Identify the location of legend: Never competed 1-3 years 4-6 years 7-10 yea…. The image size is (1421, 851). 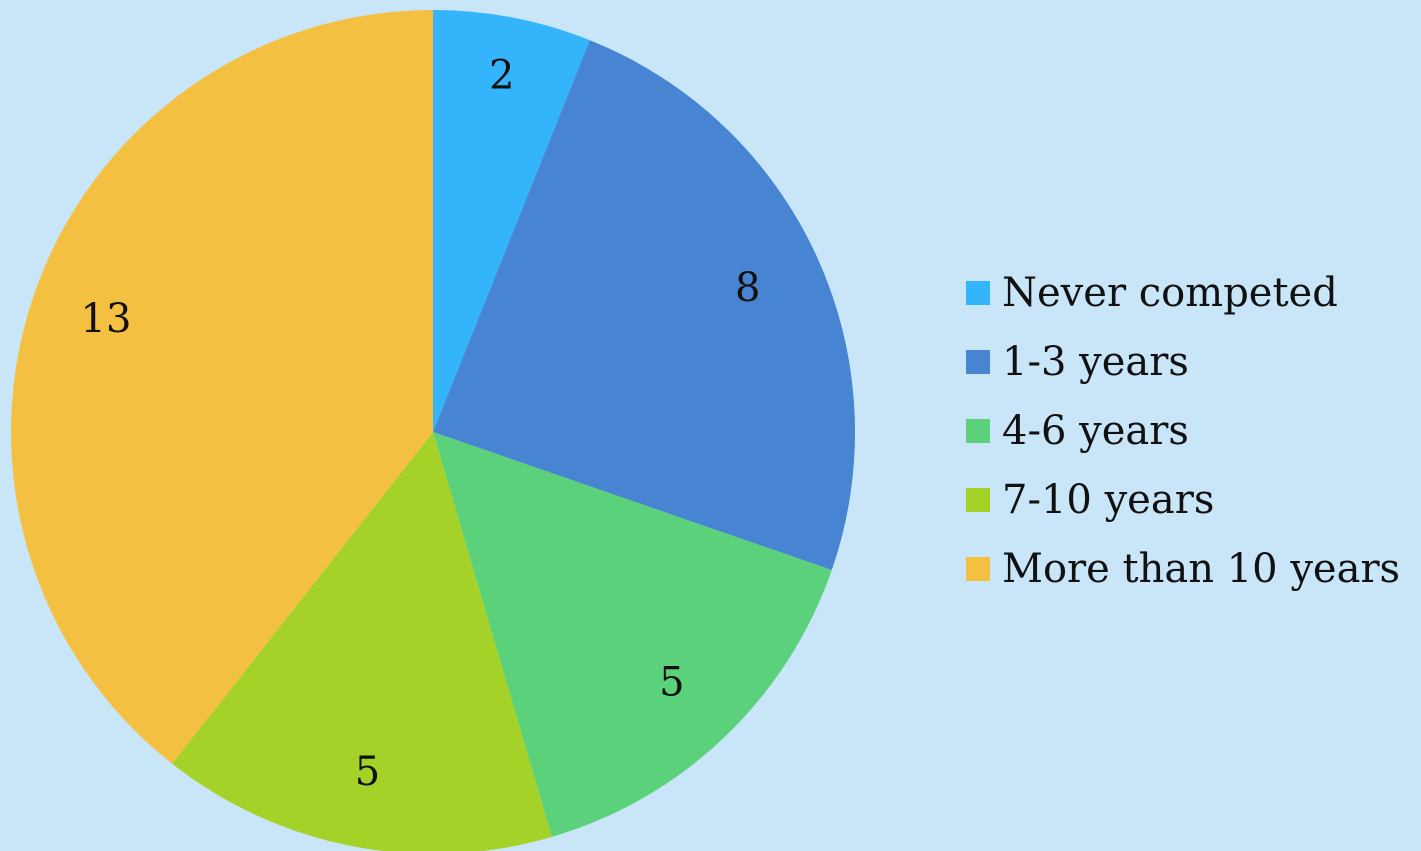
(1193, 430).